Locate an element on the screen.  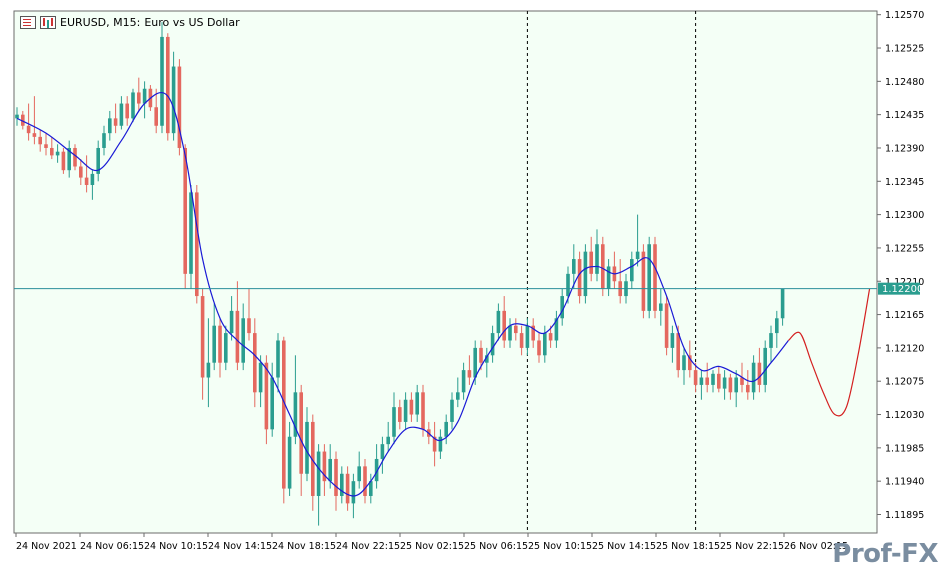
y-tick-label: 1.12075 is located at coordinates (904, 382).